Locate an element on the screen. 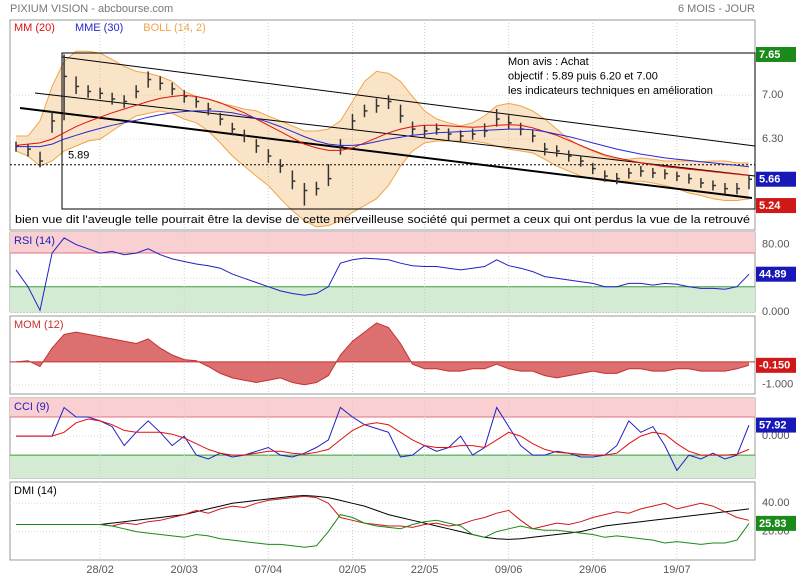 This screenshot has height=580, width=800. panel-title: MOM (12) is located at coordinates (39, 325).